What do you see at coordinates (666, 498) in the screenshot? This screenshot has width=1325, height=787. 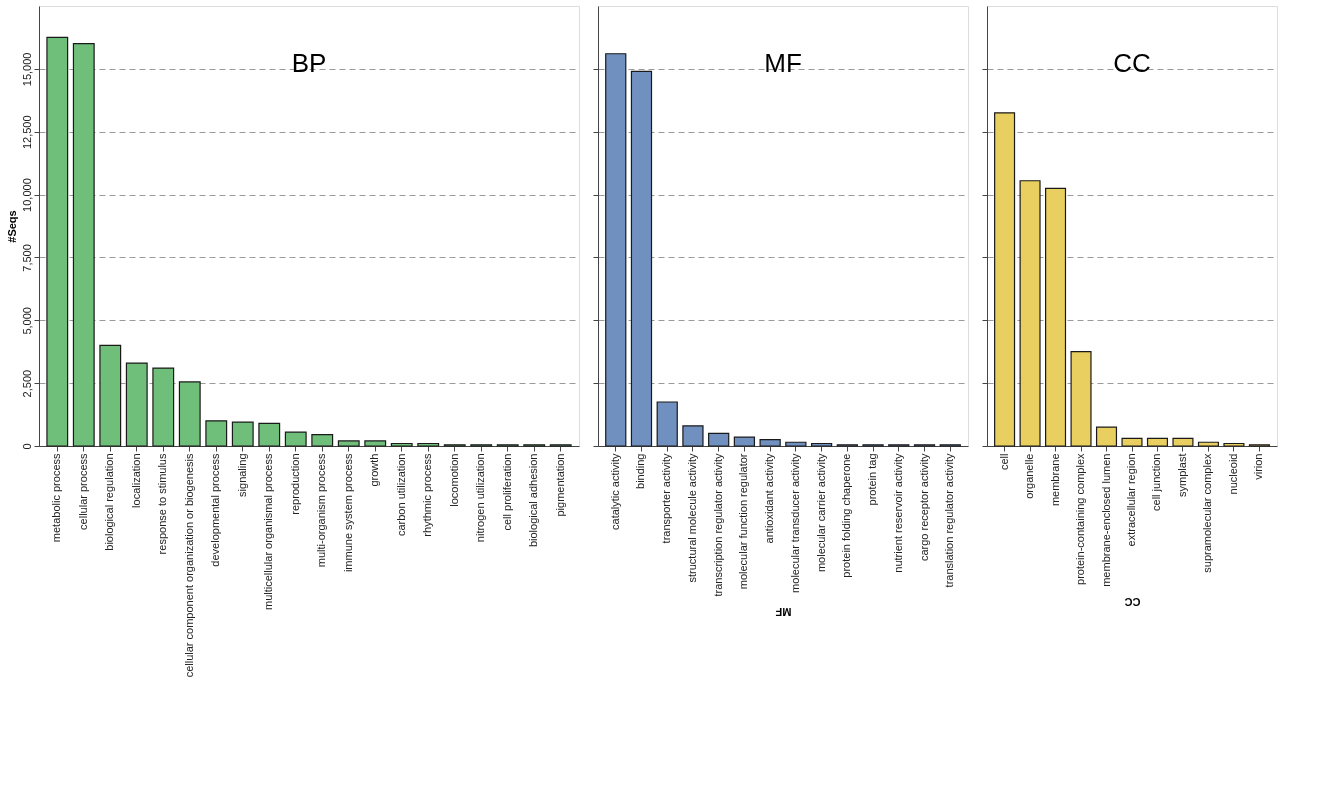 I see `x-tick-label: transporter activity` at bounding box center [666, 498].